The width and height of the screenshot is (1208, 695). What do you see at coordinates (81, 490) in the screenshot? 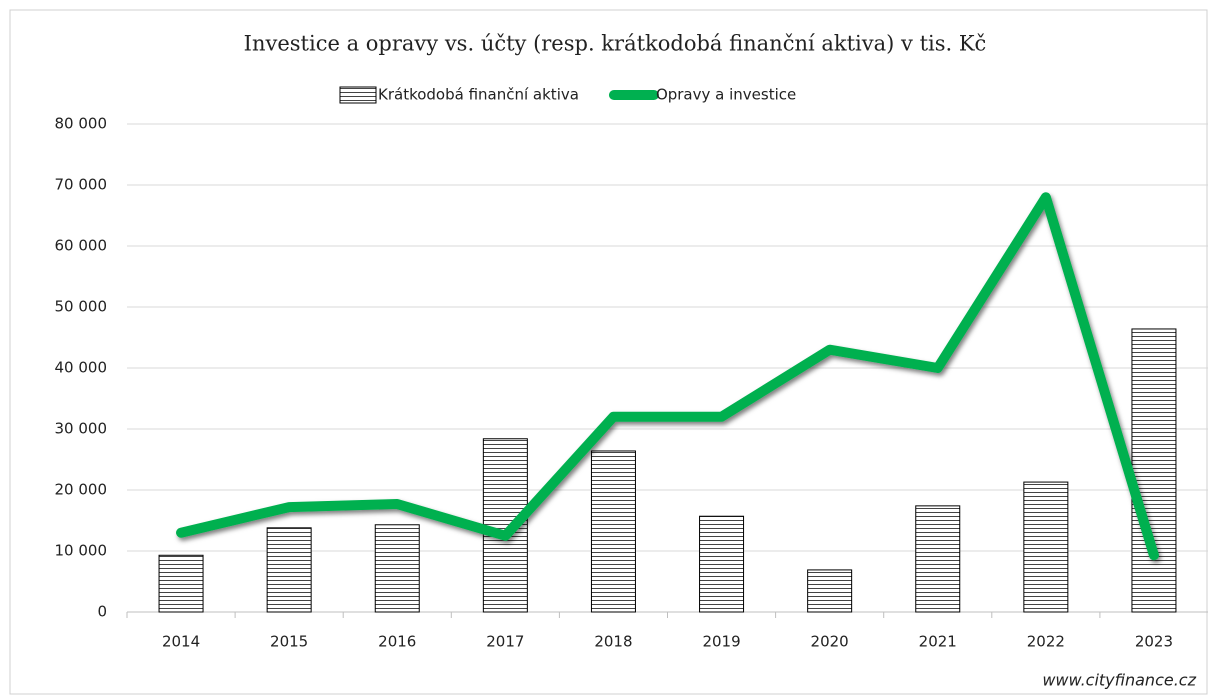
I see `y-tick-label: 20 000` at bounding box center [81, 490].